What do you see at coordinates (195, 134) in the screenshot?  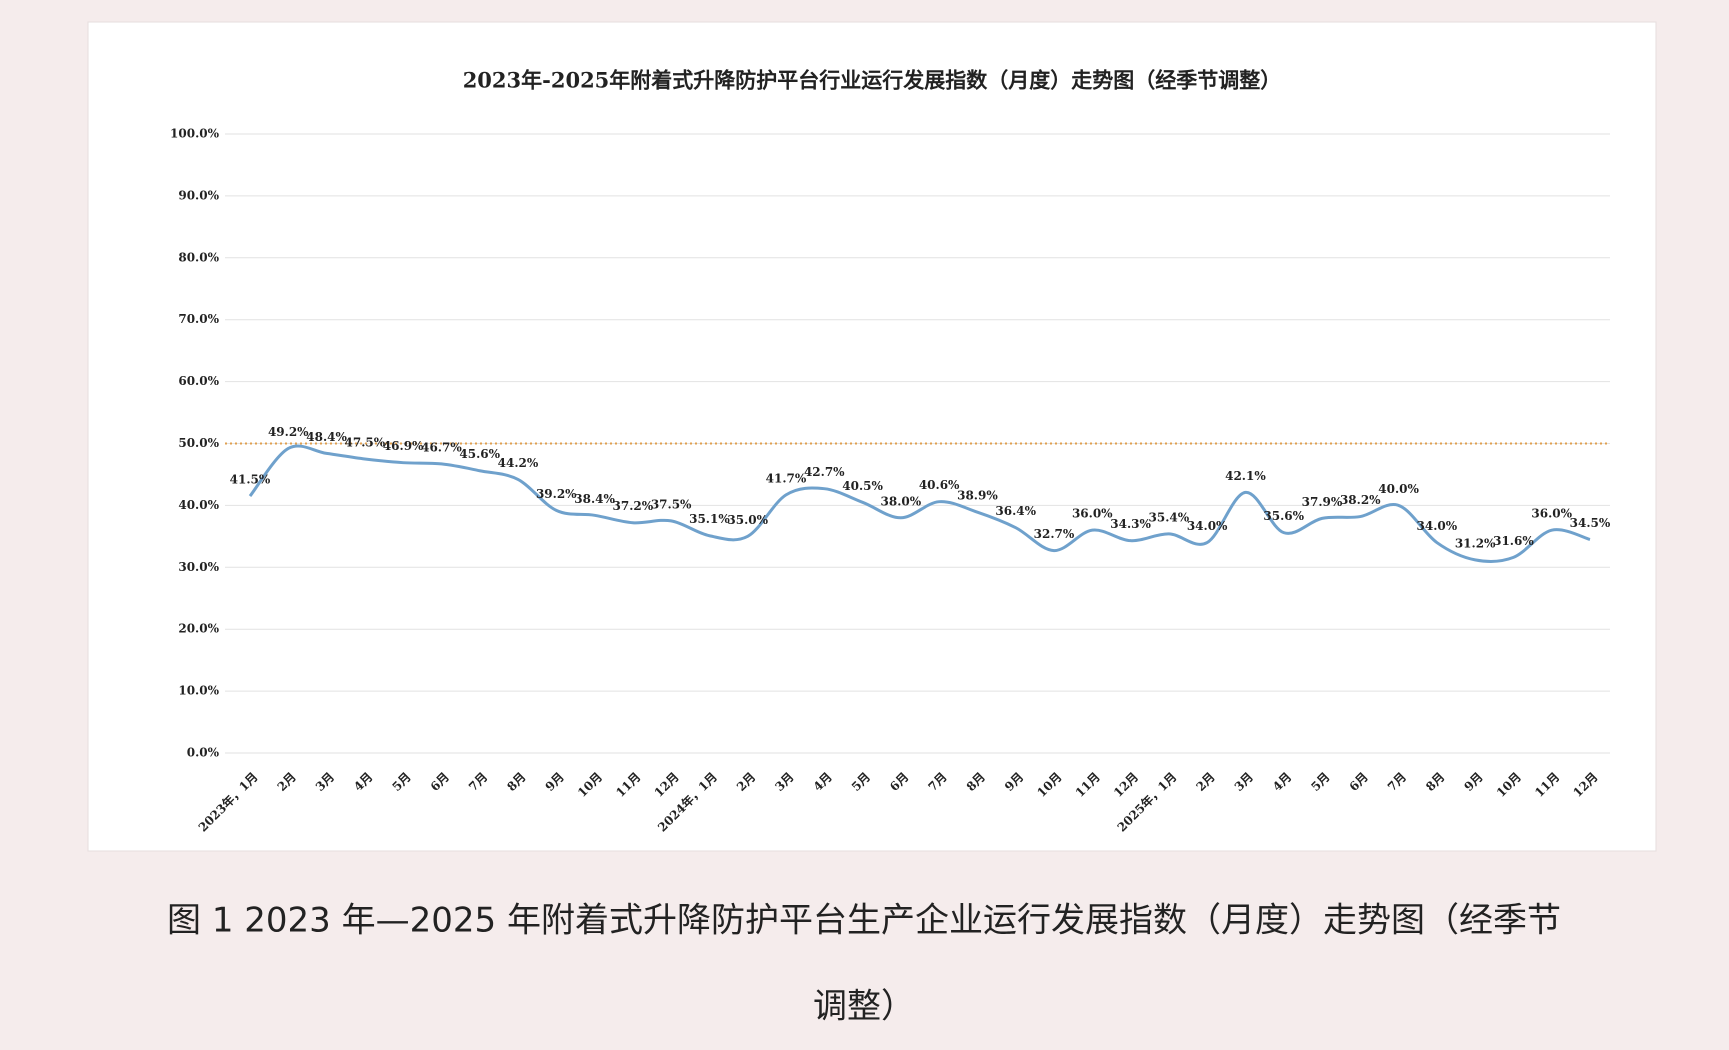 I see `y-tick-label: 100.0%` at bounding box center [195, 134].